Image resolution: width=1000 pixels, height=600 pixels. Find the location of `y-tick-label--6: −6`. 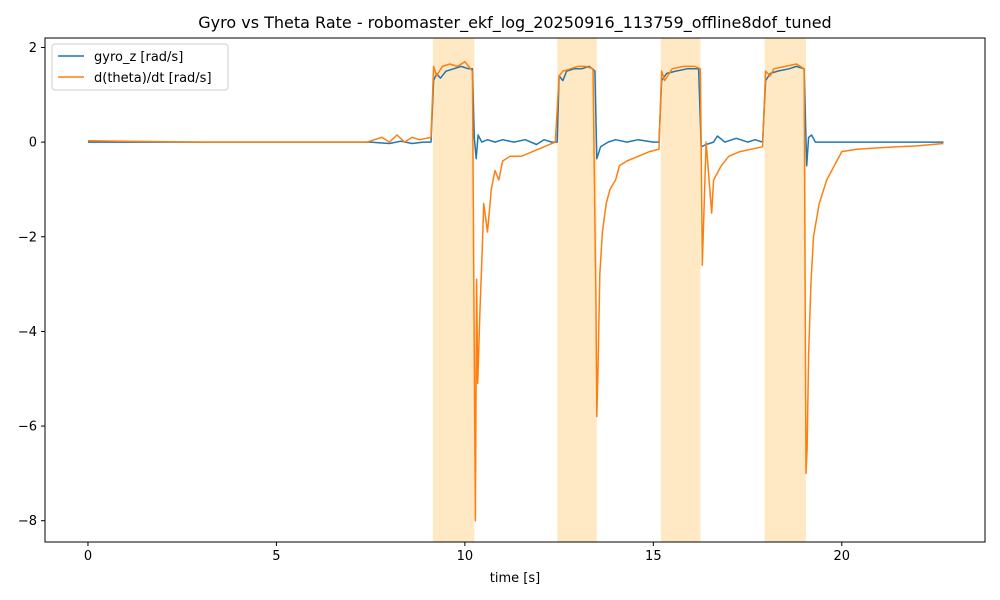

y-tick-label--6: −6 is located at coordinates (27, 427).